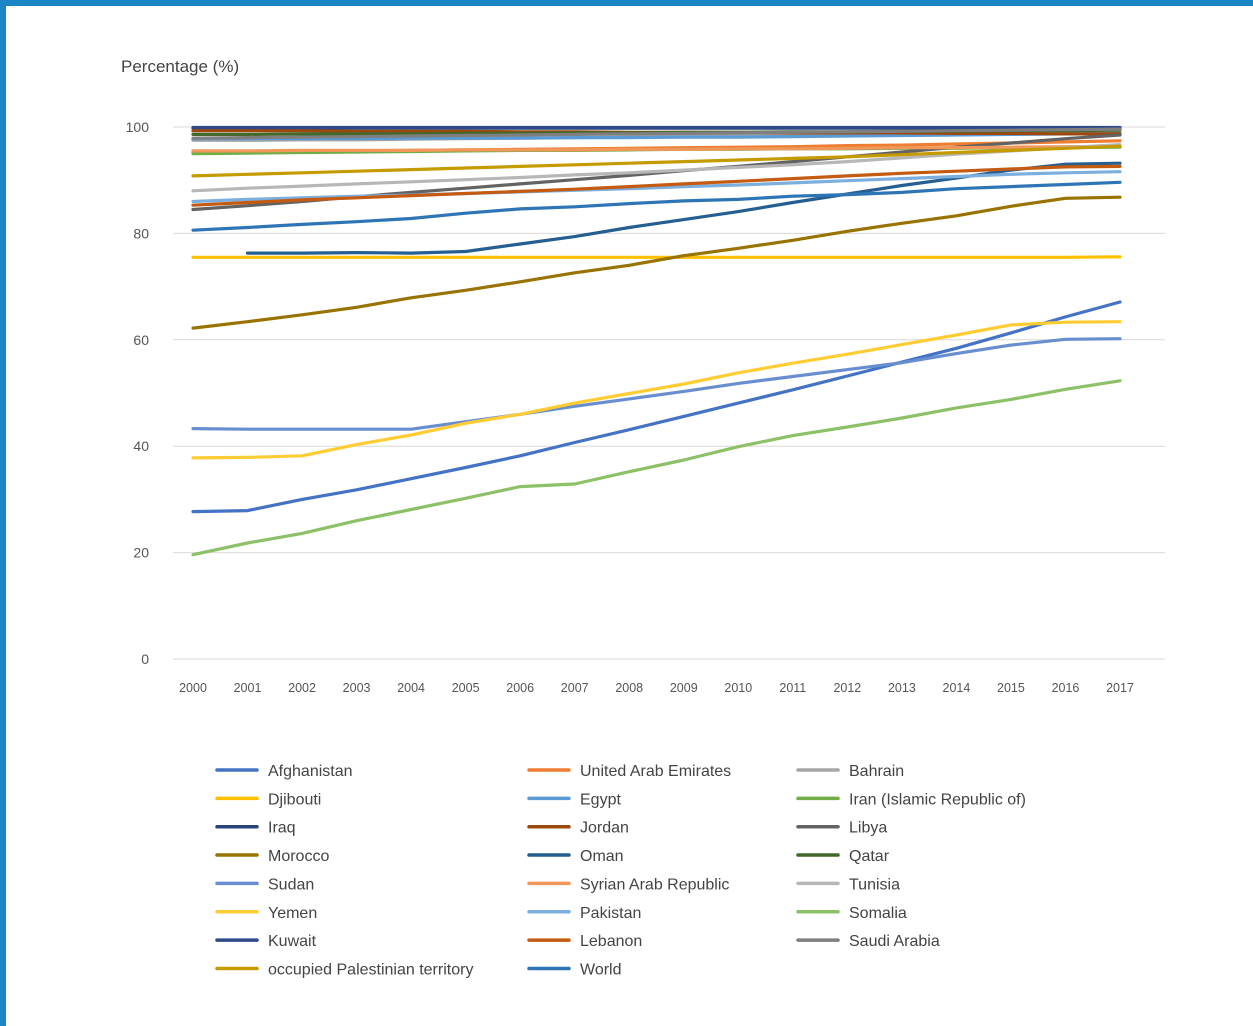  What do you see at coordinates (411, 688) in the screenshot?
I see `x-tick-label: 2004` at bounding box center [411, 688].